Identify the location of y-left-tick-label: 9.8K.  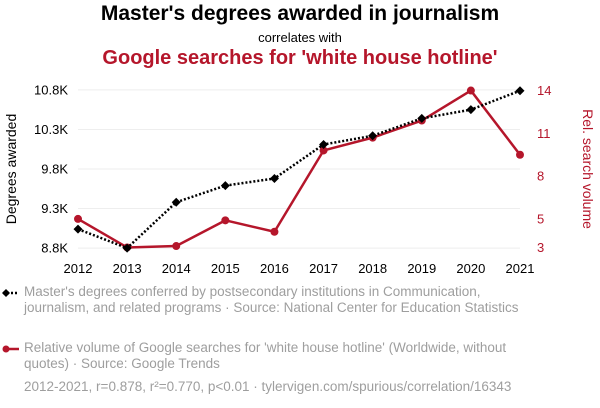
(54, 169).